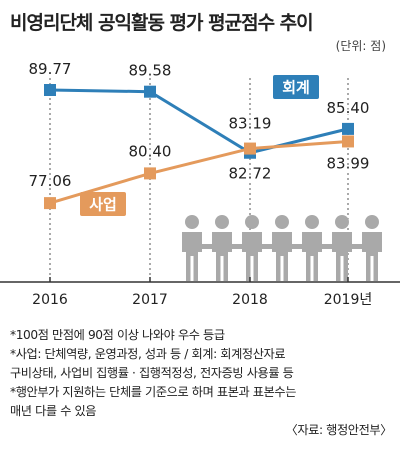 This screenshot has height=463, width=400. I want to click on series-label-accounting-box, so click(296, 87).